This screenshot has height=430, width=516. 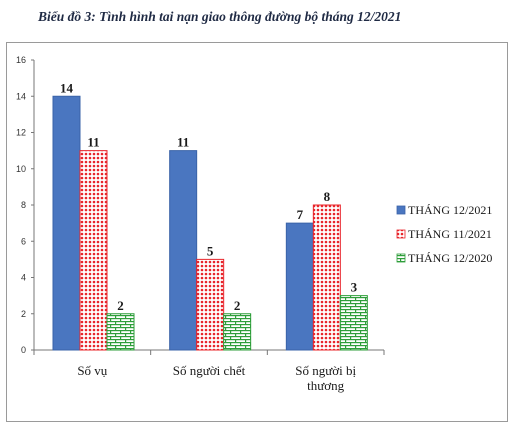 What do you see at coordinates (21, 169) in the screenshot?
I see `y-tick-label: 10` at bounding box center [21, 169].